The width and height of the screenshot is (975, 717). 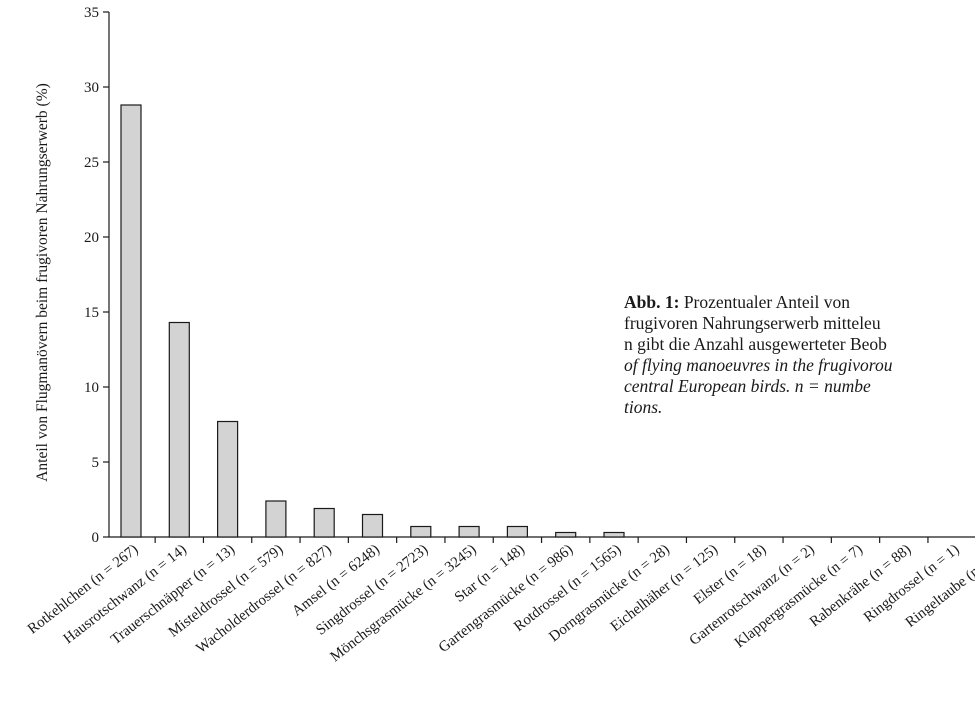 What do you see at coordinates (755, 344) in the screenshot?
I see `caption-line-3: n gibt die Anzahl ausgewerteter Beob` at bounding box center [755, 344].